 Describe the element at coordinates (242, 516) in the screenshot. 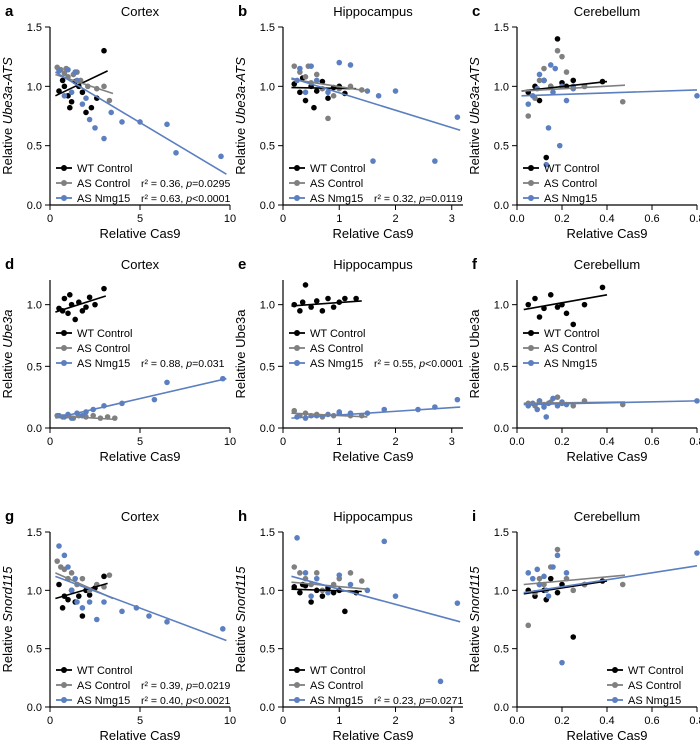

I see `panel-letter: h` at that location.